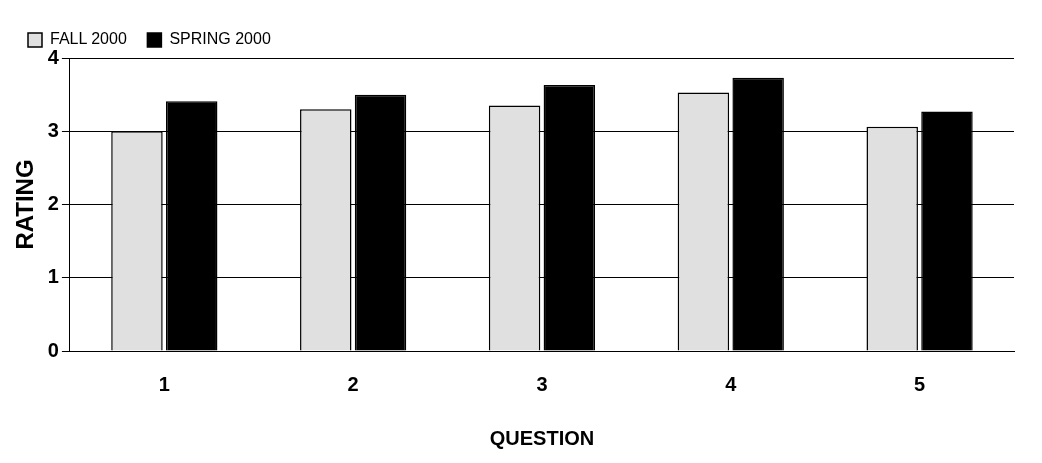  Describe the element at coordinates (53, 56) in the screenshot. I see `y-tick-label: 4` at that location.